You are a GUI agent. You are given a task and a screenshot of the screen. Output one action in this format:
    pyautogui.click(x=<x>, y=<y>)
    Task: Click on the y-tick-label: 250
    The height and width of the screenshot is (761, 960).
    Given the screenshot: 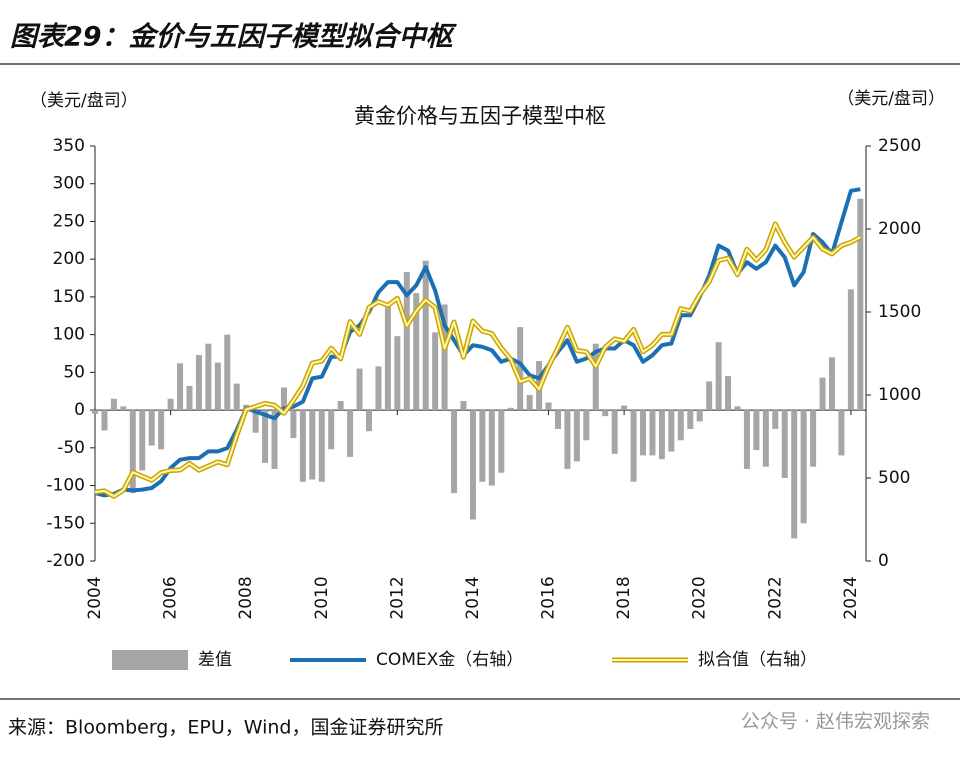 What is the action you would take?
    pyautogui.click(x=69, y=221)
    